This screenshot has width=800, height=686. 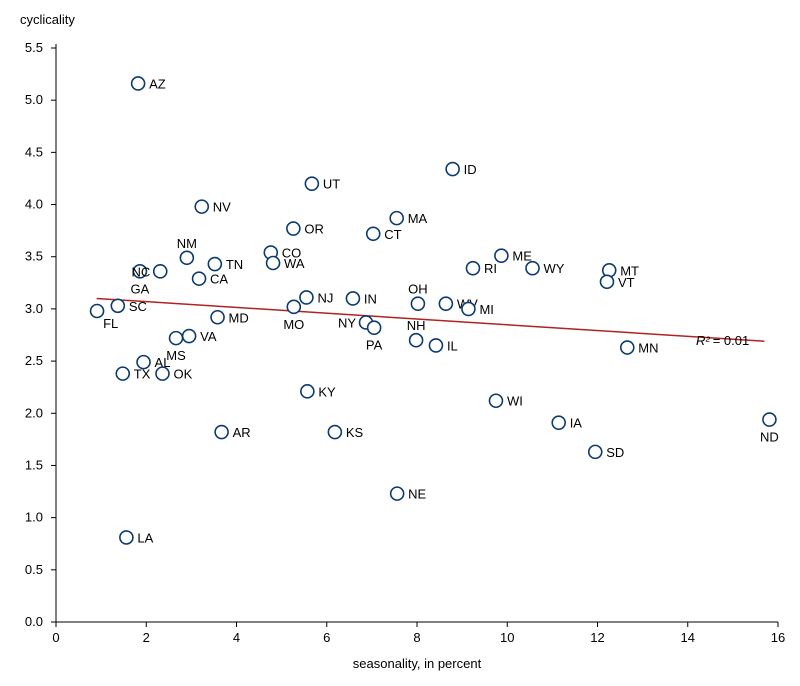 I want to click on point-sd: SD, so click(x=605, y=452).